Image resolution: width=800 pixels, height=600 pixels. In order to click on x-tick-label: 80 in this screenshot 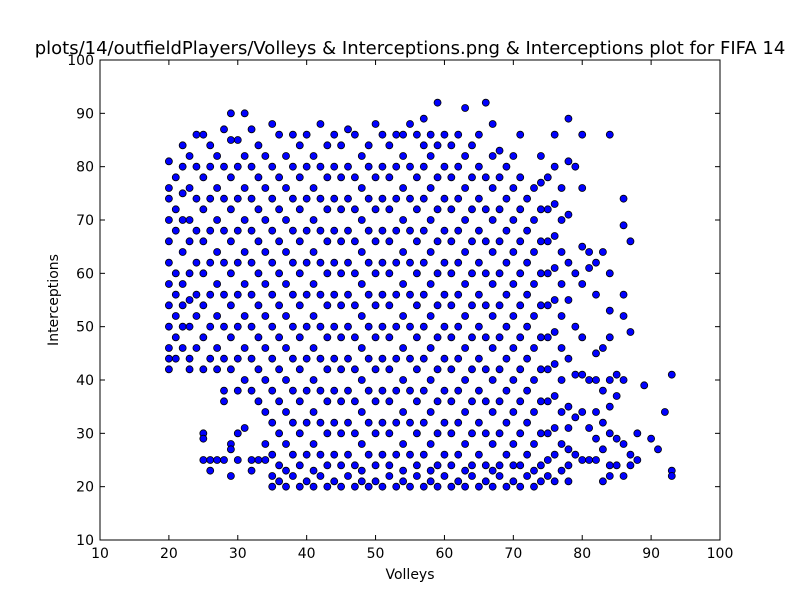, I will do `click(582, 554)`.